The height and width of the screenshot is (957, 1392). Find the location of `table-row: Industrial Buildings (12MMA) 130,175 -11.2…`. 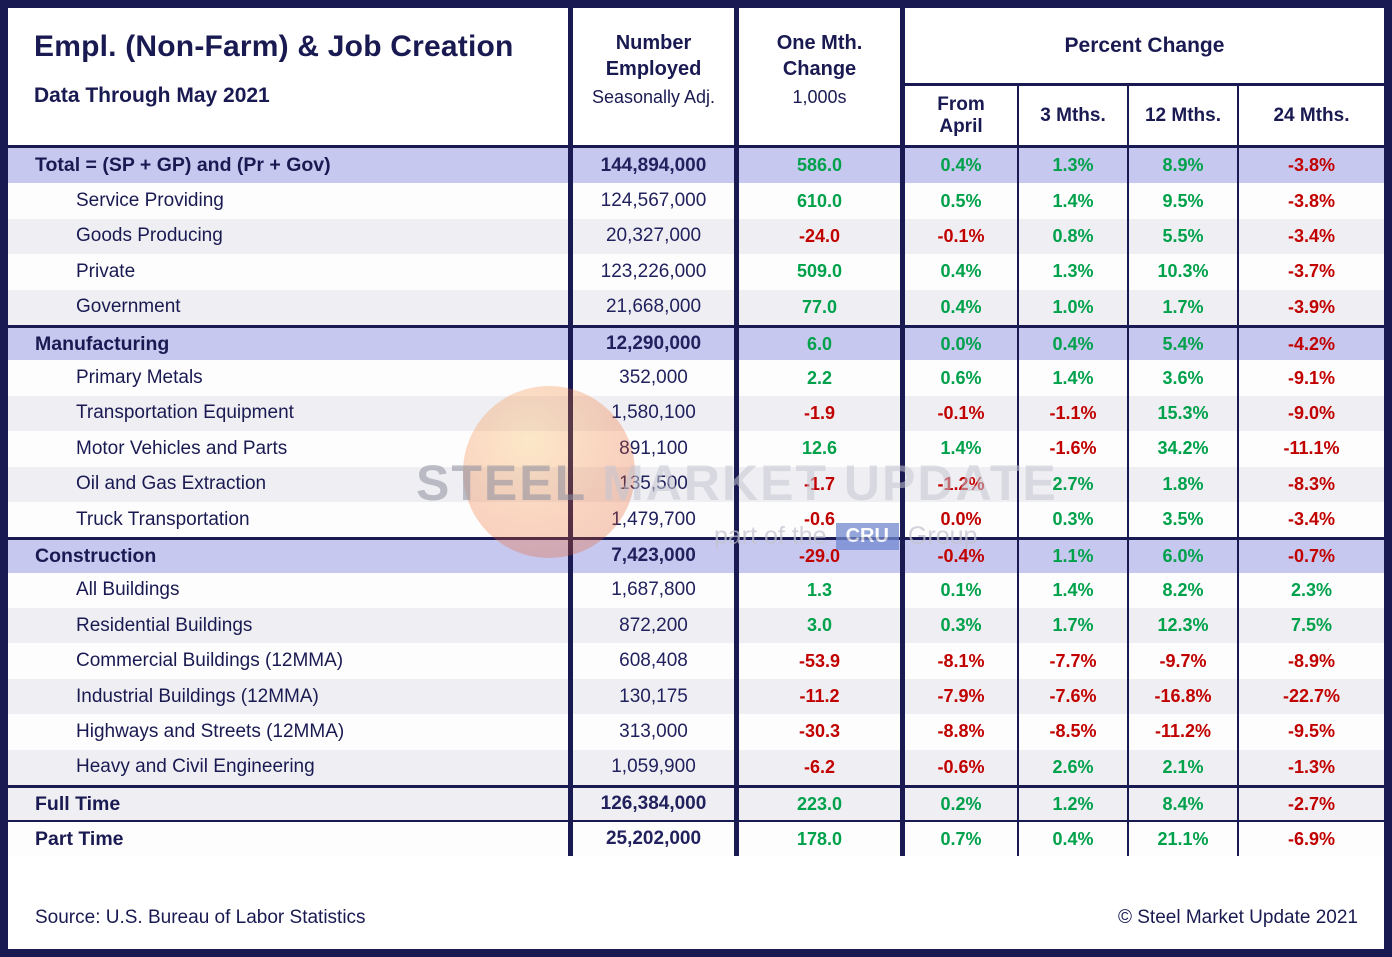

table-row: Industrial Buildings (12MMA) 130,175 -11.2… is located at coordinates (696, 696).